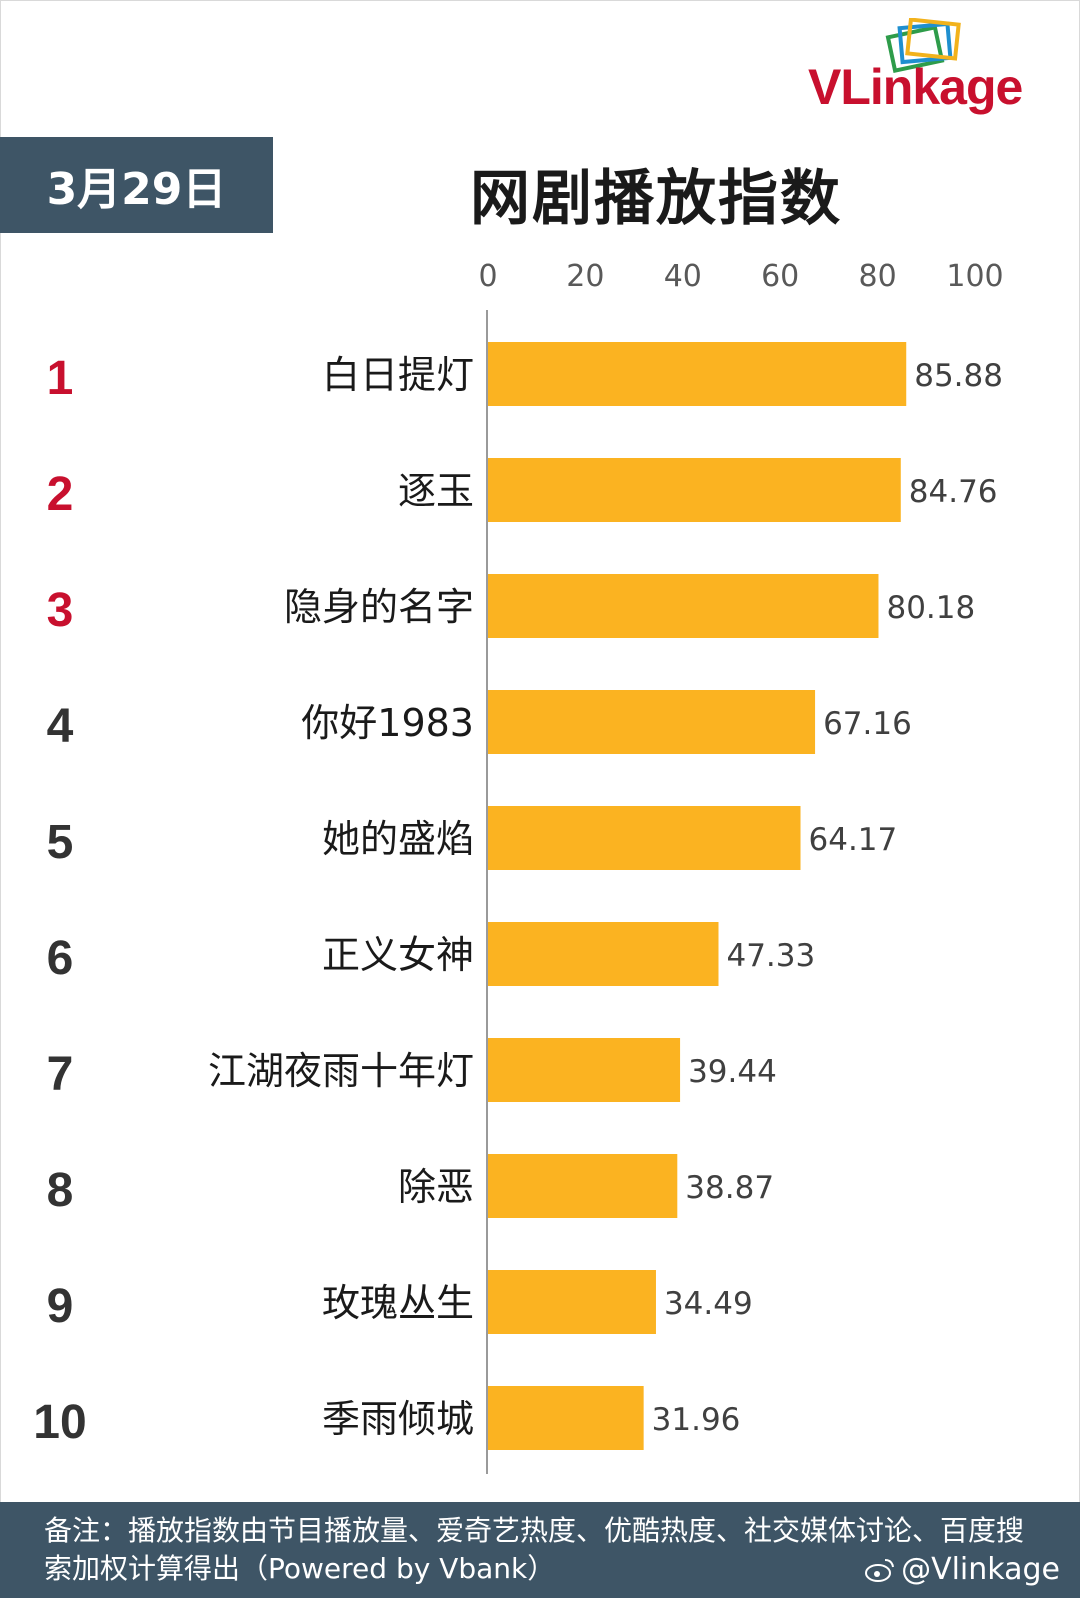 This screenshot has height=1598, width=1080. I want to click on rank-number: 4, so click(60, 726).